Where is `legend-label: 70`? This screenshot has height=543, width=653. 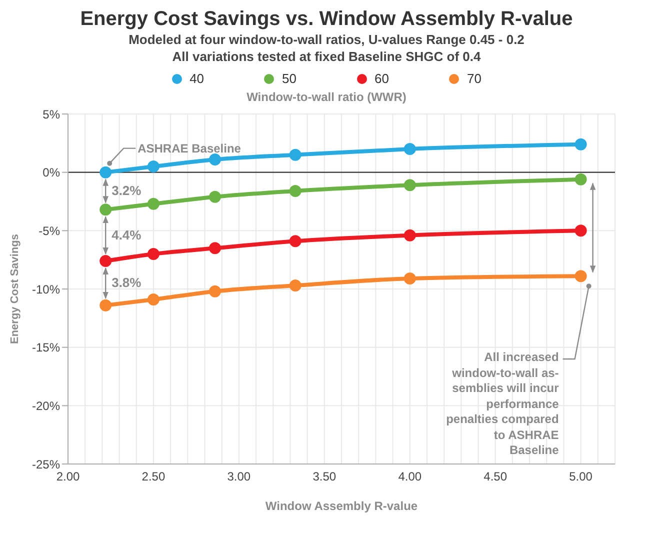
legend-label: 70 is located at coordinates (474, 78).